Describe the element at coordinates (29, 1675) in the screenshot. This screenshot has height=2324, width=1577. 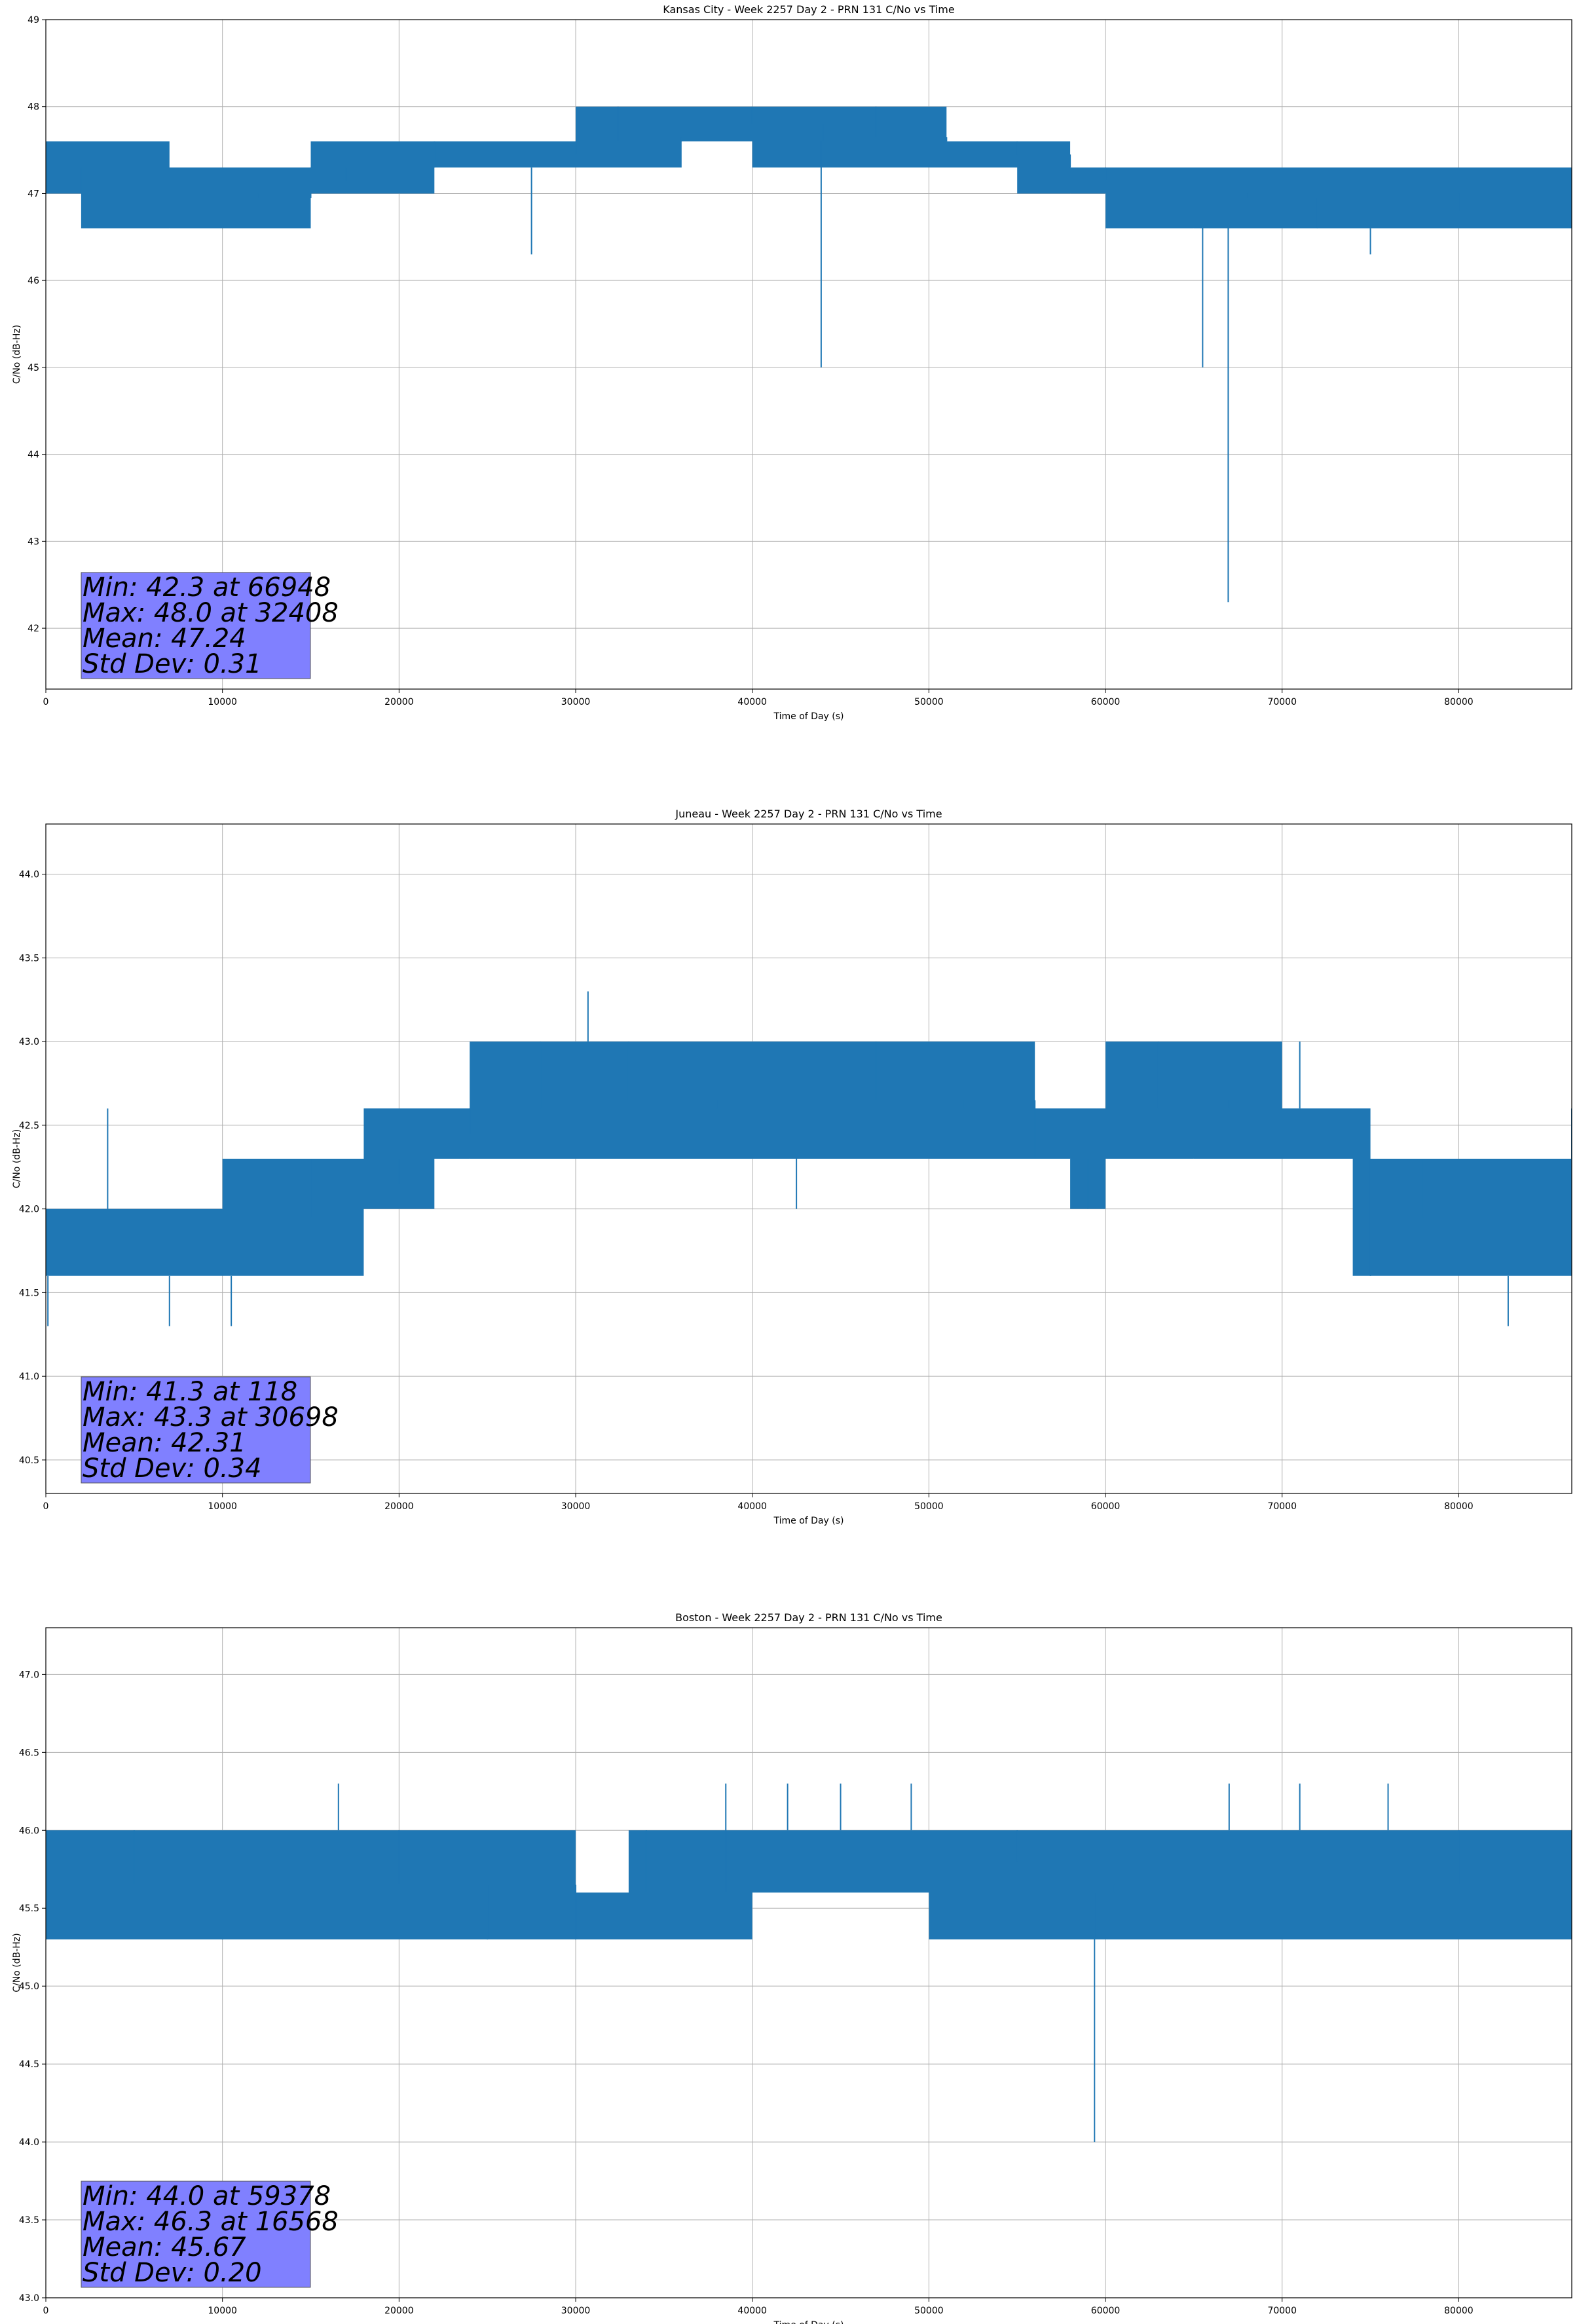
I see `y-tick-label: 47.0` at that location.